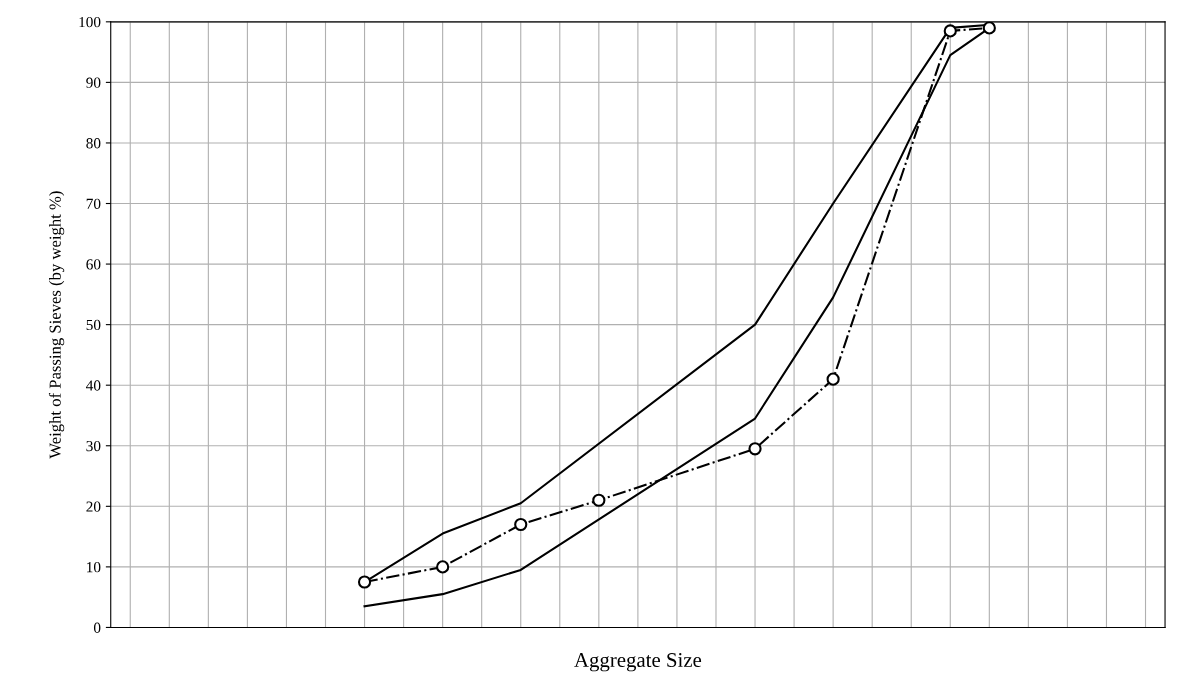  What do you see at coordinates (93, 506) in the screenshot?
I see `y-tick-label: 20` at bounding box center [93, 506].